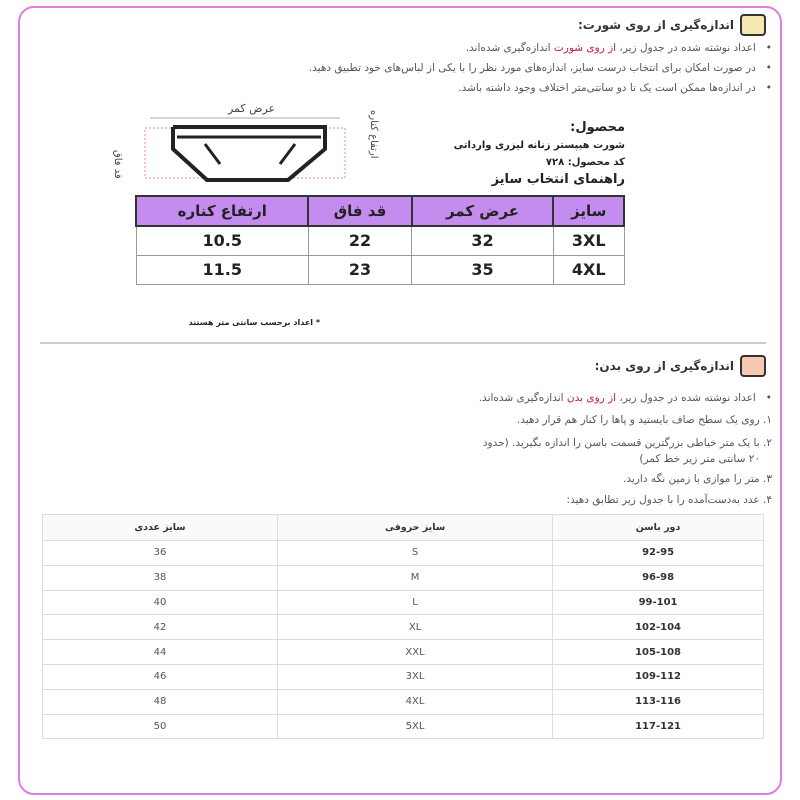 The image size is (800, 800). I want to click on diagram-label-waist: عرض کمر, so click(252, 108).